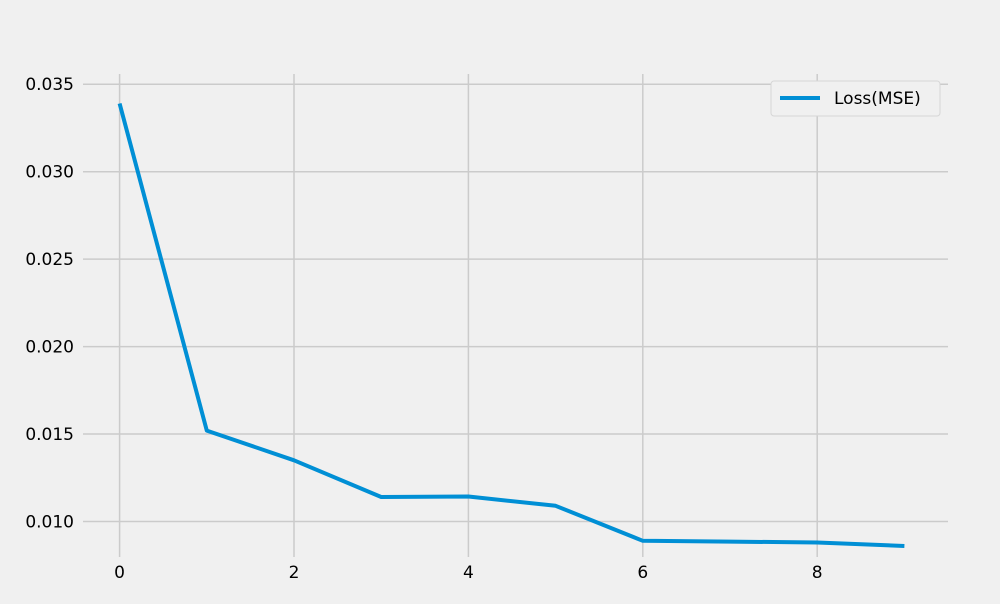  I want to click on x-tick-label: 8, so click(817, 573).